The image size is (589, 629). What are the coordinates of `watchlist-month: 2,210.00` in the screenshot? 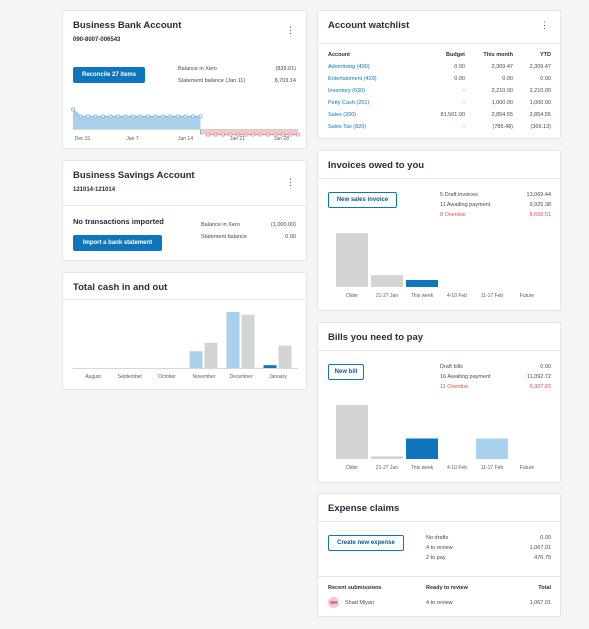 It's located at (502, 91).